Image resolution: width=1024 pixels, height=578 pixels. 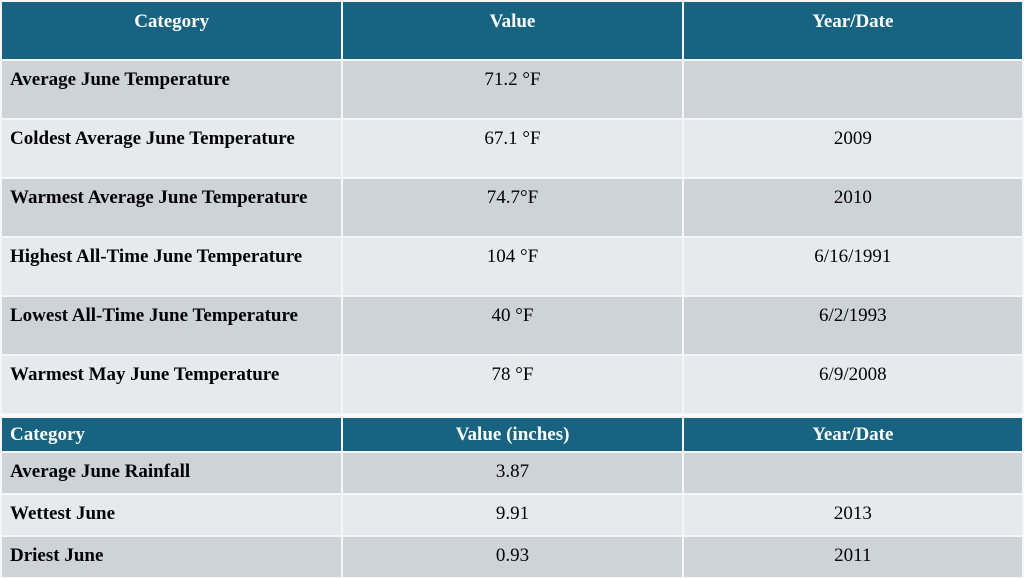 What do you see at coordinates (172, 472) in the screenshot?
I see `category-cell: Average June Rainfall` at bounding box center [172, 472].